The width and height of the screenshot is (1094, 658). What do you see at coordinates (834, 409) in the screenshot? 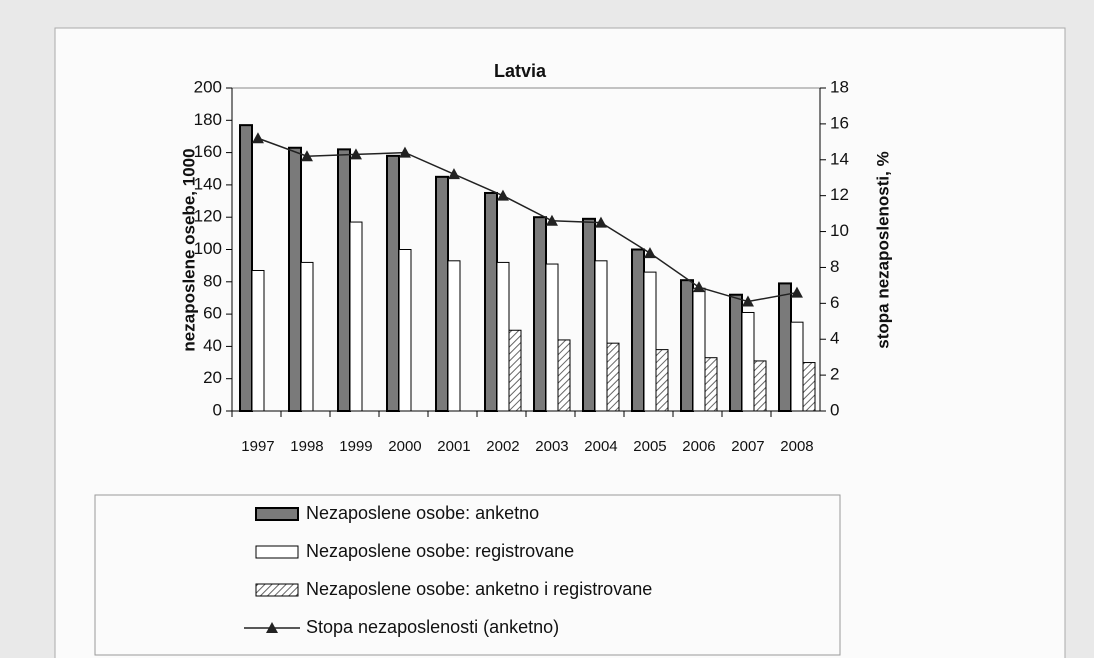
I see `y2-tick-label: 0` at bounding box center [834, 409].